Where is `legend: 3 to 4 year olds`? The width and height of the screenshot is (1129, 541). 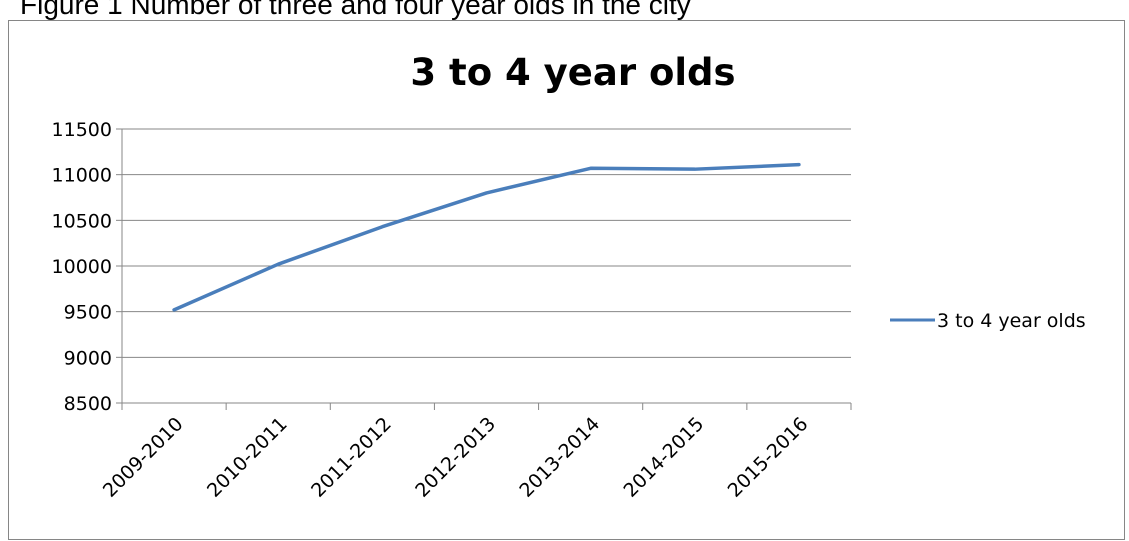
legend: 3 to 4 year olds is located at coordinates (988, 321).